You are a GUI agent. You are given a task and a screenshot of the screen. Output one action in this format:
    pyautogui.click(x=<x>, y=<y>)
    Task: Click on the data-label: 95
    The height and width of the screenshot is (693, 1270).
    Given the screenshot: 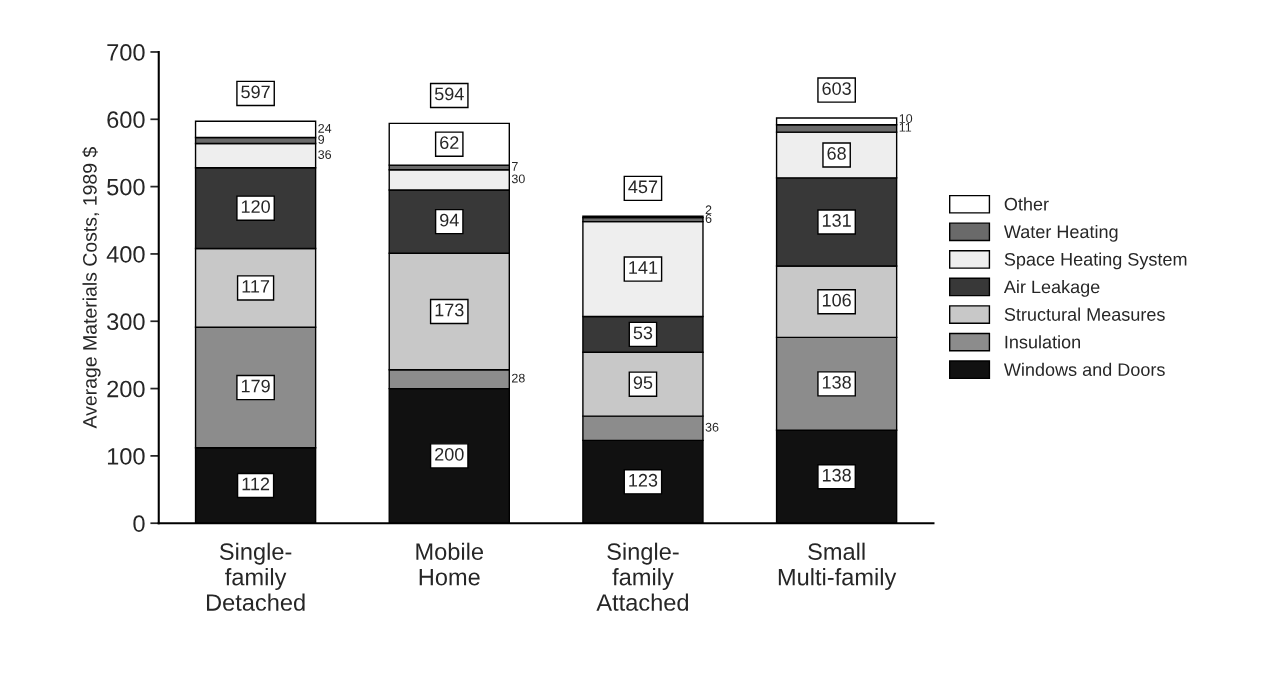 What is the action you would take?
    pyautogui.click(x=643, y=383)
    